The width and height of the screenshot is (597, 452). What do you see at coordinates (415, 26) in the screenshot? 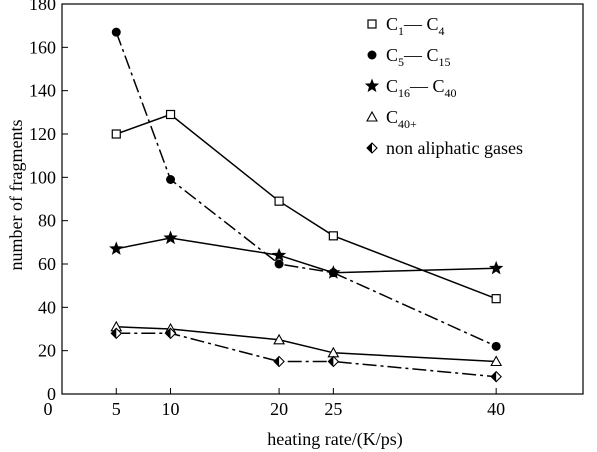
I see `legend-label: C1— C4` at bounding box center [415, 26].